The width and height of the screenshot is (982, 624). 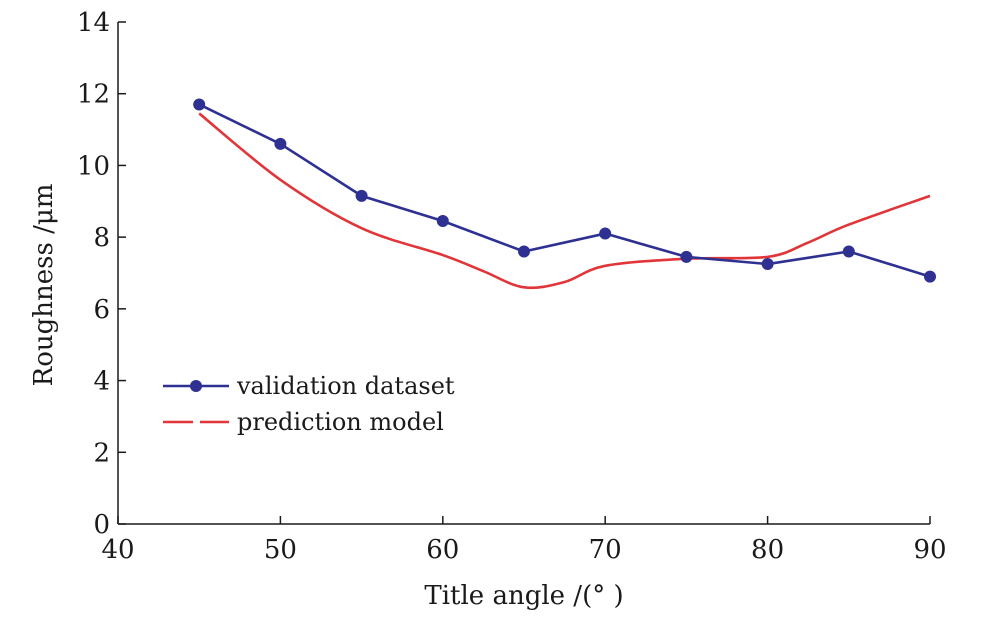 What do you see at coordinates (605, 550) in the screenshot?
I see `x-tick-label: 70` at bounding box center [605, 550].